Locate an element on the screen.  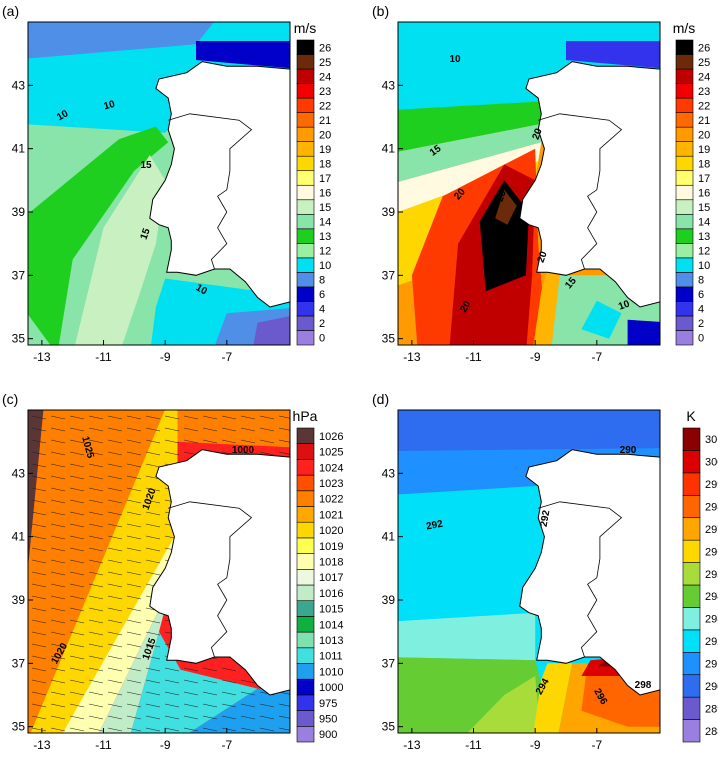
colorbar-label: 1013 is located at coordinates (331, 641).